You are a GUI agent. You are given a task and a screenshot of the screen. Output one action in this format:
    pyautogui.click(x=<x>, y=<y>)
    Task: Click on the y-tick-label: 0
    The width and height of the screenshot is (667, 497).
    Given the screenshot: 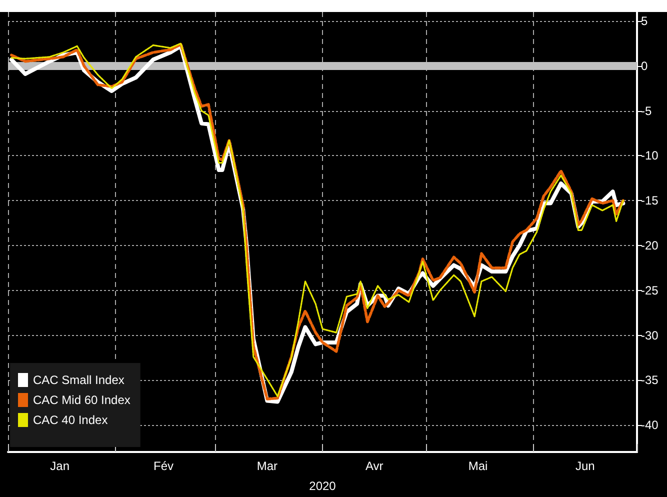 What is the action you would take?
    pyautogui.click(x=644, y=65)
    